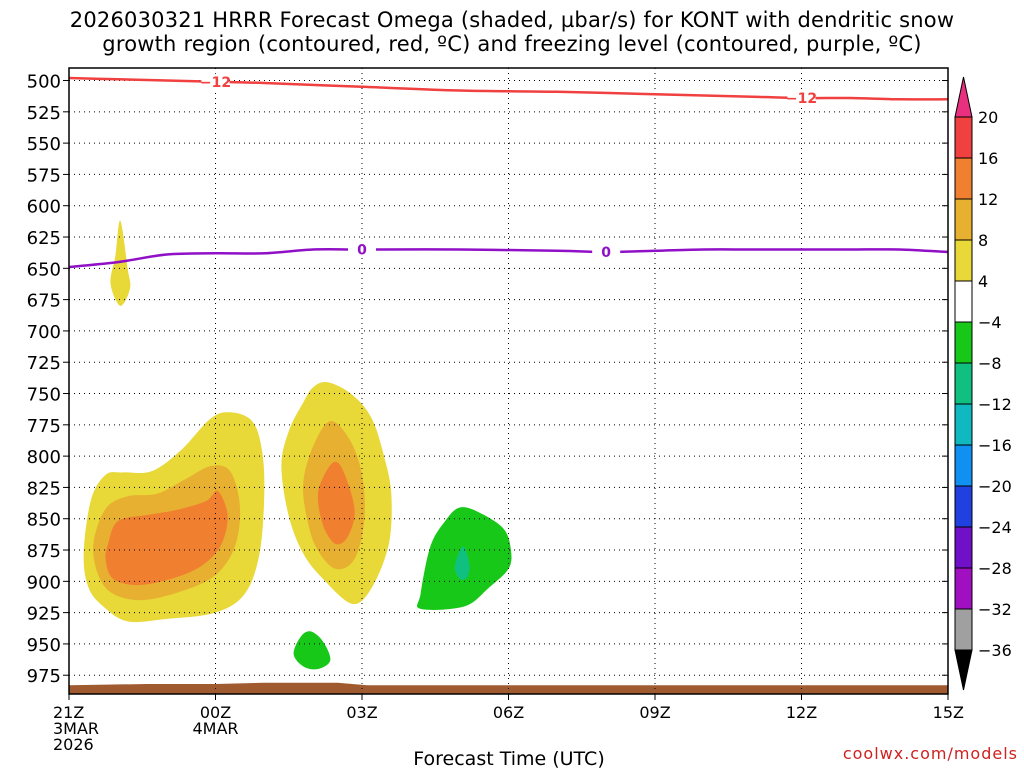 This screenshot has width=1024, height=768. What do you see at coordinates (988, 199) in the screenshot?
I see `colorbar-label-2: 12` at bounding box center [988, 199].